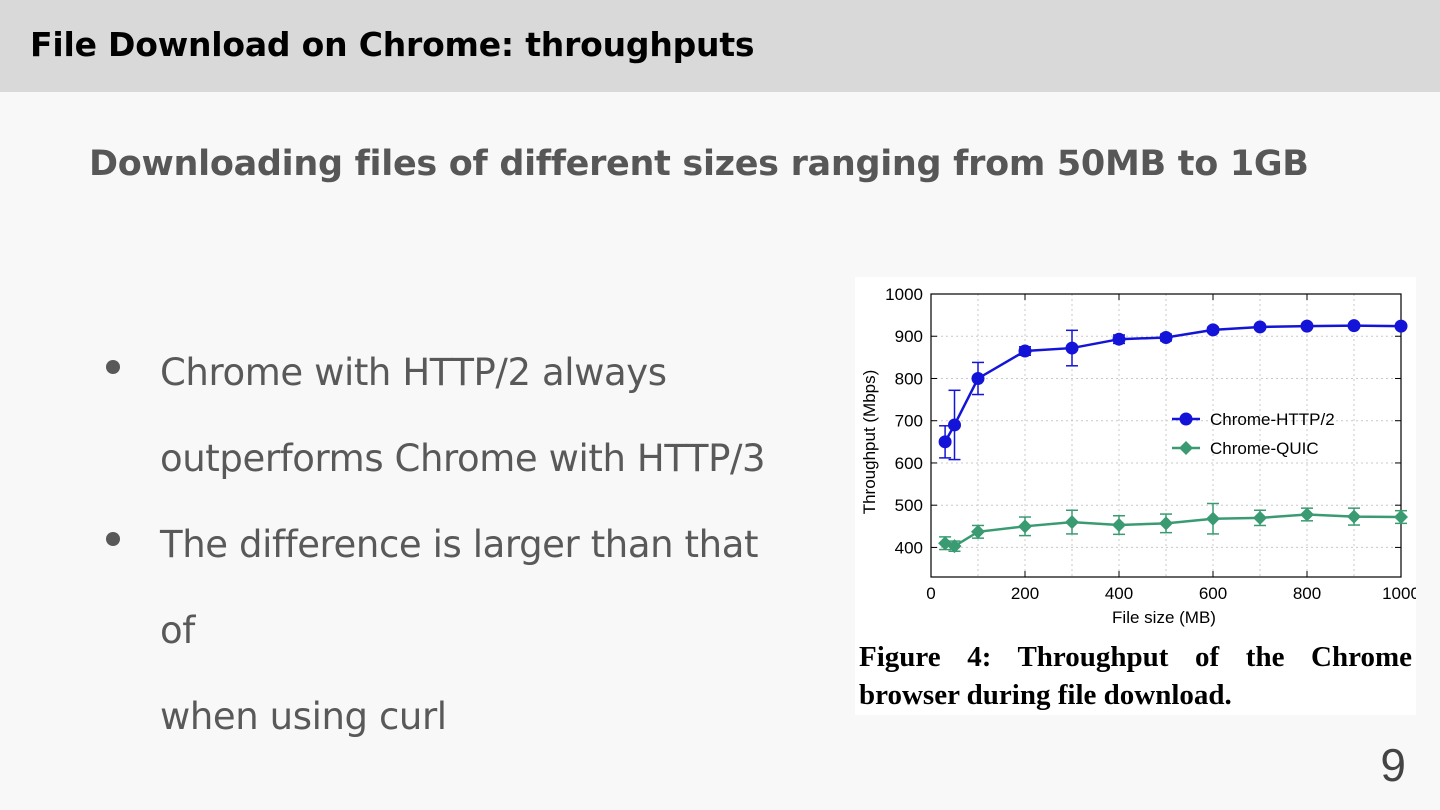 Image resolution: width=1440 pixels, height=810 pixels. What do you see at coordinates (1025, 593) in the screenshot?
I see `x-tick-label: 200` at bounding box center [1025, 593].